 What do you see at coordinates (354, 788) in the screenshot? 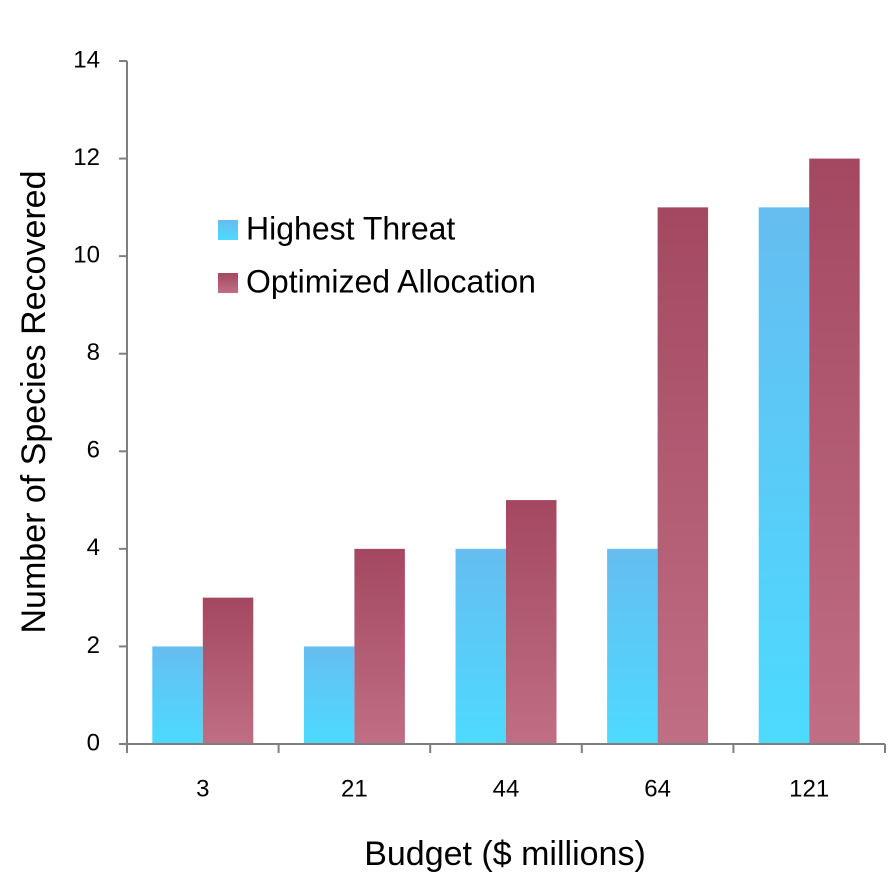
I see `x-tick-label: 21` at bounding box center [354, 788].